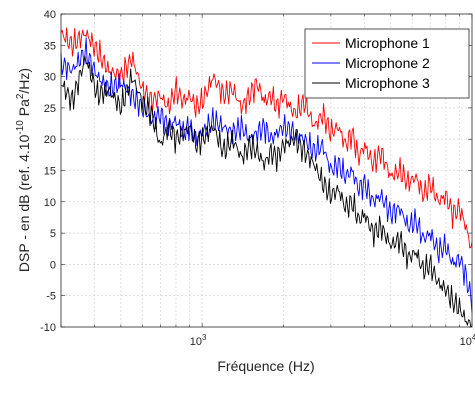 This screenshot has height=405, width=475. I want to click on legend-label-microphone-2: Microphone 2, so click(387, 63).